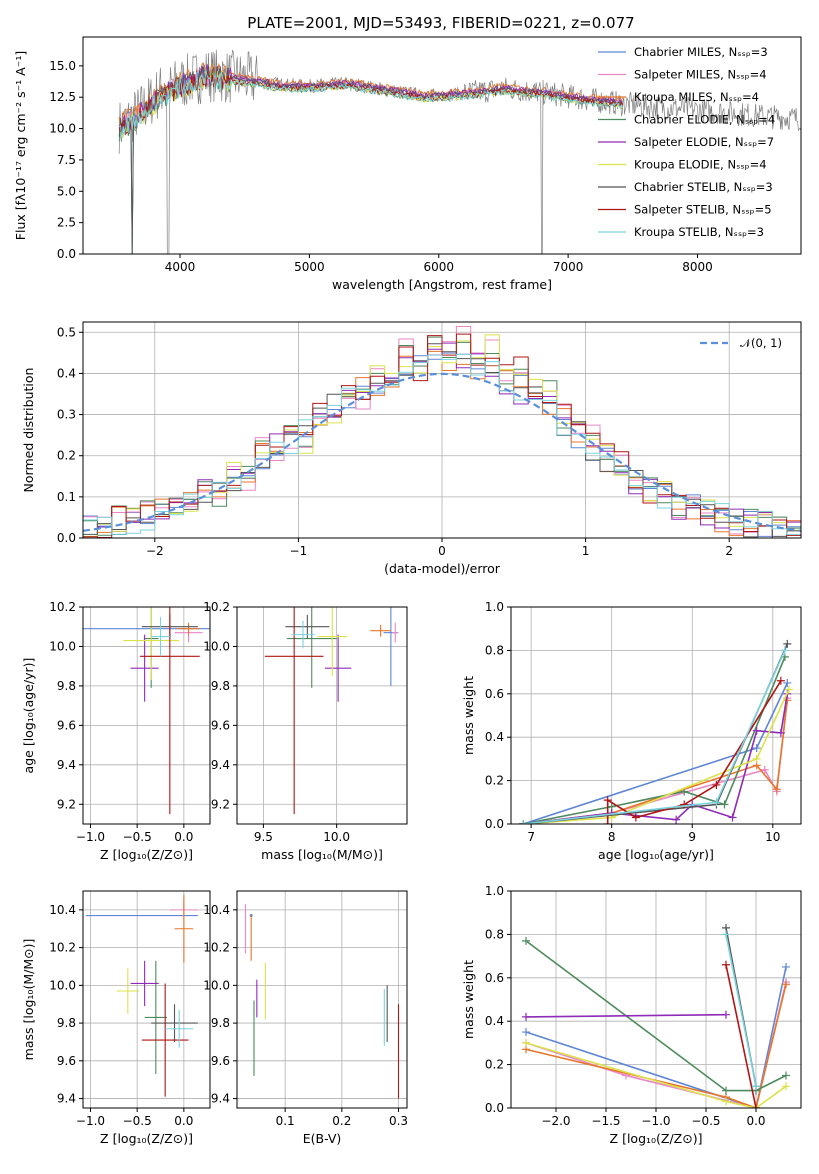 The height and width of the screenshot is (1174, 819). I want to click on y-axis-label: Normed distribution, so click(28, 430).